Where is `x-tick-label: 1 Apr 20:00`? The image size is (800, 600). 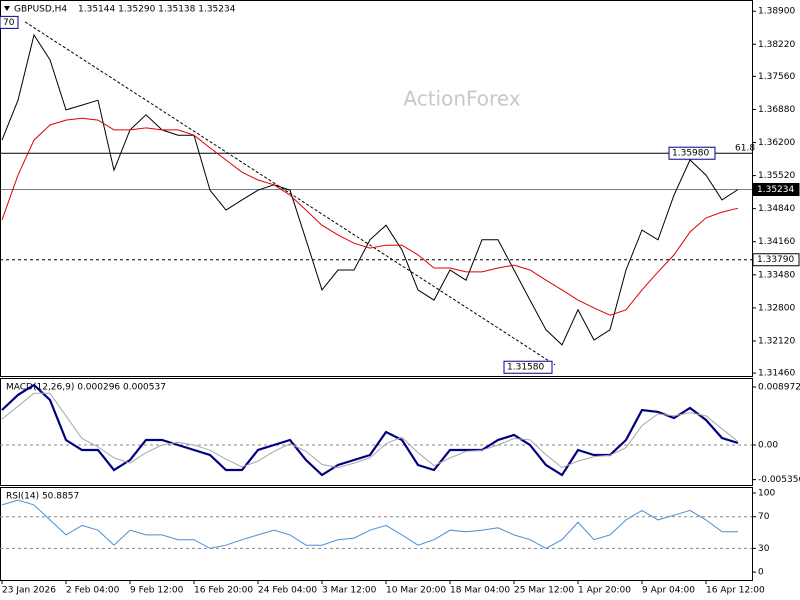
x-tick-label: 1 Apr 20:00 is located at coordinates (604, 591).